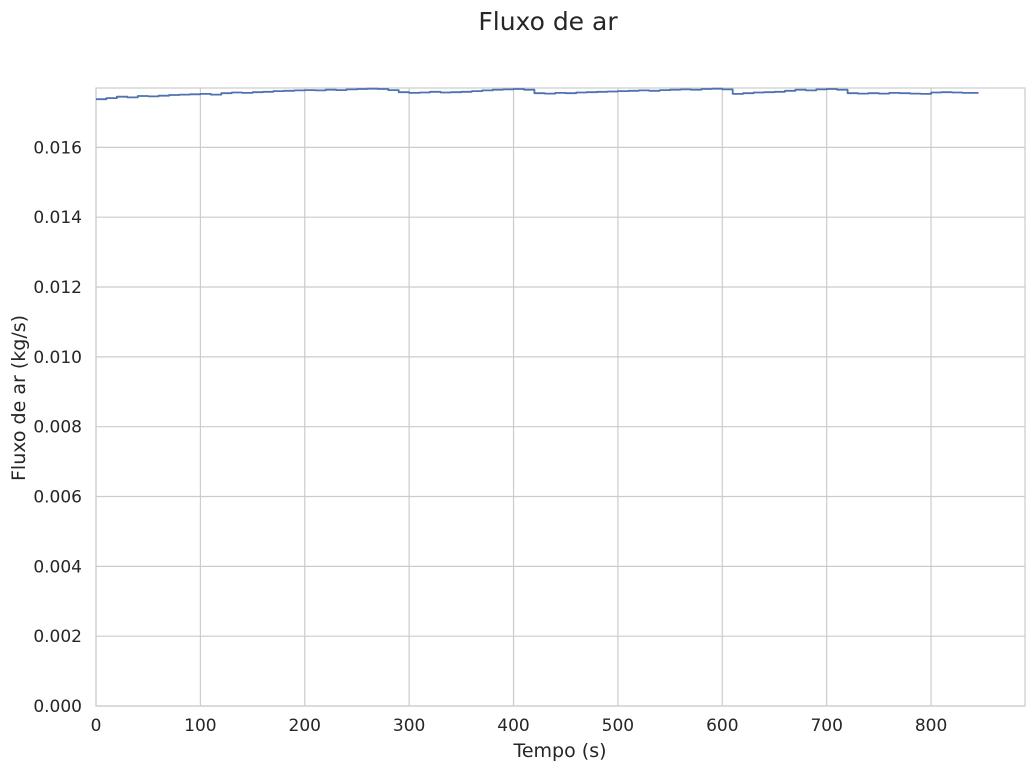 This screenshot has height=771, width=1035. What do you see at coordinates (57, 637) in the screenshot?
I see `y-tick-label: 0.002` at bounding box center [57, 637].